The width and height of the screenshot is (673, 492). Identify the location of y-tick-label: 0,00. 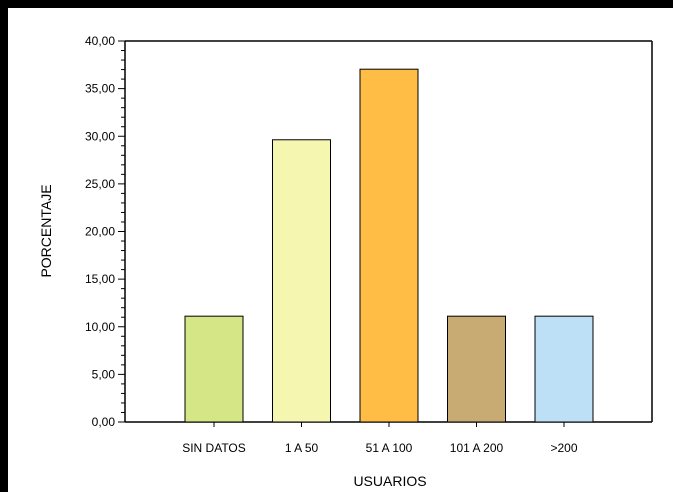
(104, 422).